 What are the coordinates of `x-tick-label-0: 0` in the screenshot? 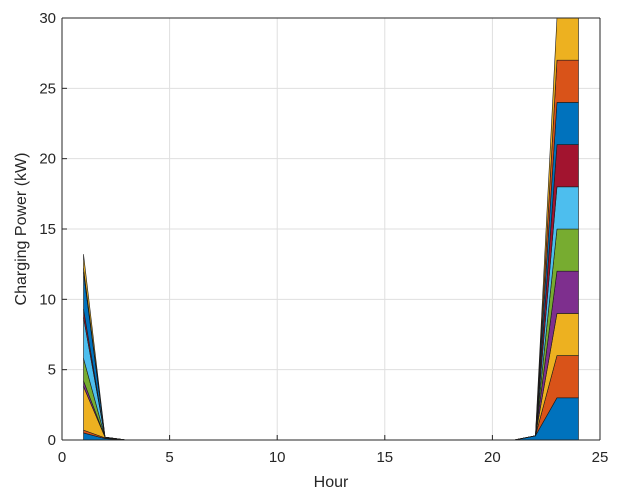 It's located at (62, 457).